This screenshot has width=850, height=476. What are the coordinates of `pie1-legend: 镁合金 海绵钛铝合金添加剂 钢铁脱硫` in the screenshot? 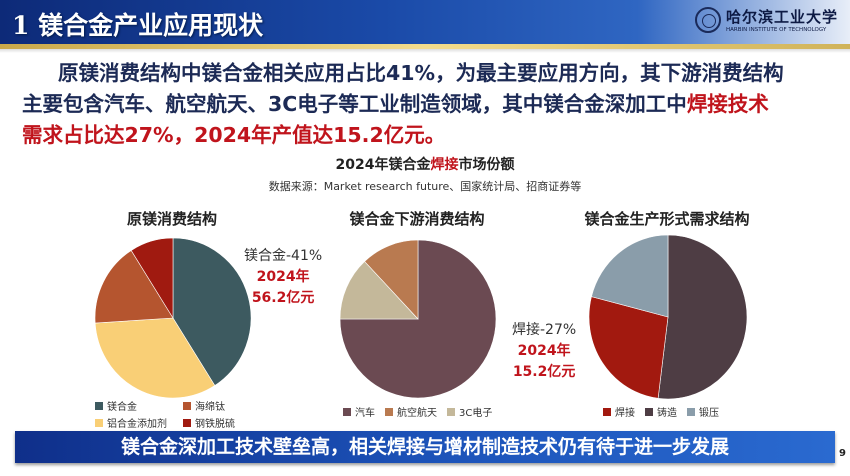 It's located at (190, 414).